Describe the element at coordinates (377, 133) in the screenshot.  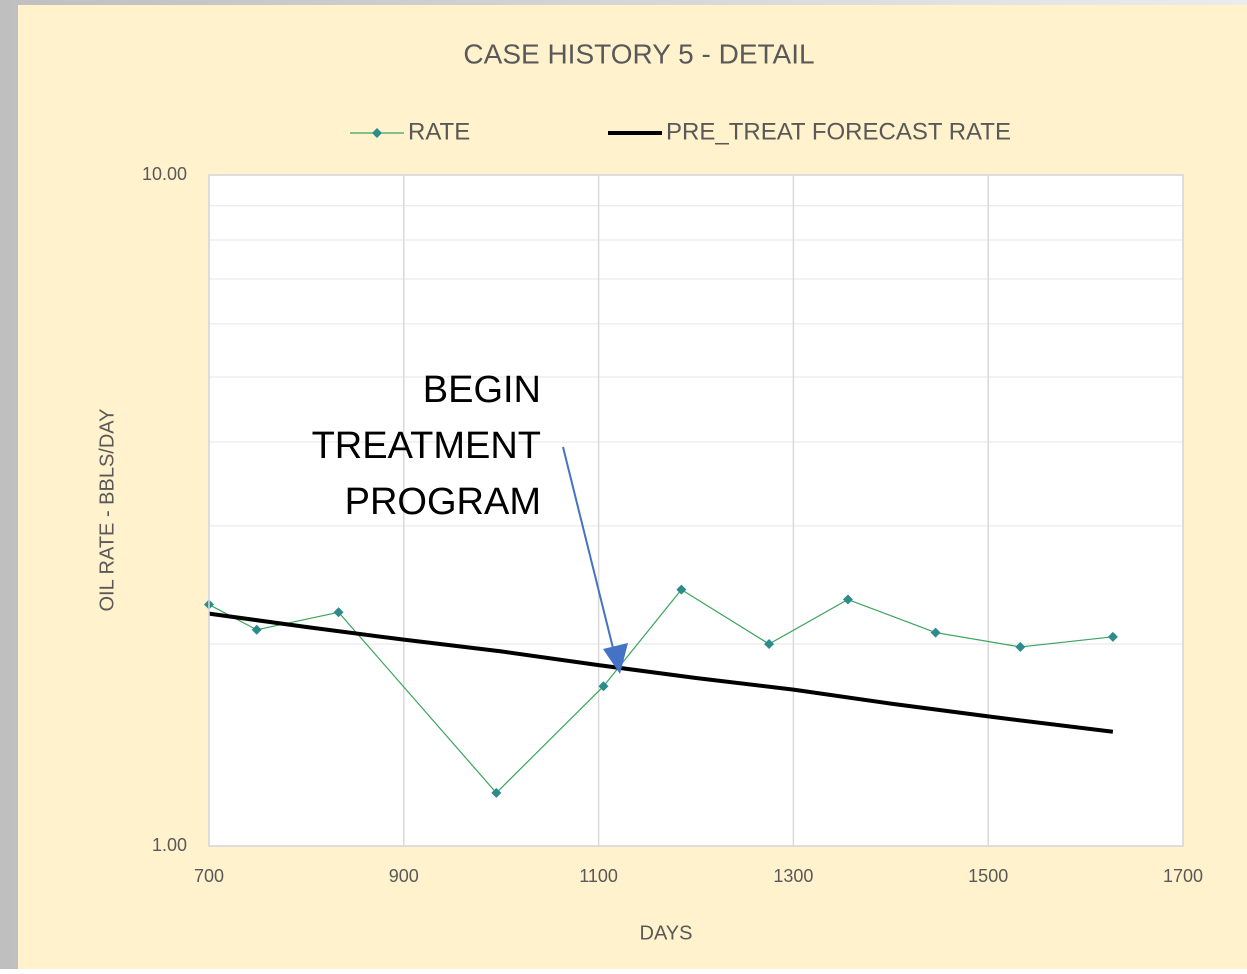
I see `legend-marker` at that location.